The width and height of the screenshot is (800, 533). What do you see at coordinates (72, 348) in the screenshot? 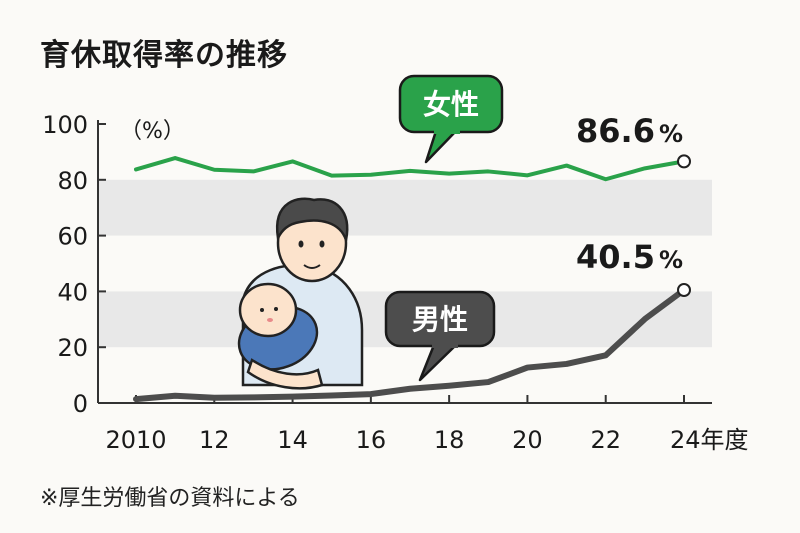
I see `y-tick-label: 20` at bounding box center [72, 348].